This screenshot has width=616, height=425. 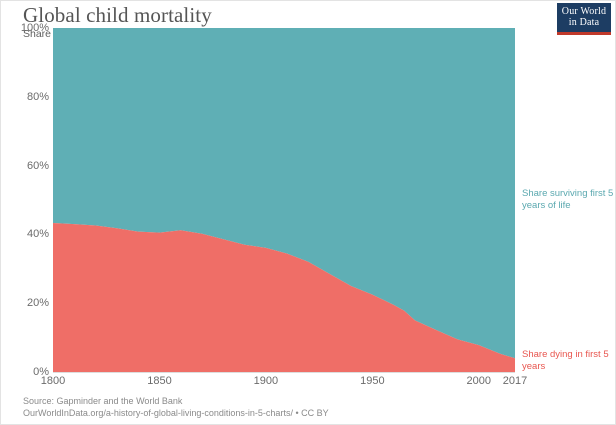 What do you see at coordinates (266, 381) in the screenshot?
I see `x-axis-tick: 1900` at bounding box center [266, 381].